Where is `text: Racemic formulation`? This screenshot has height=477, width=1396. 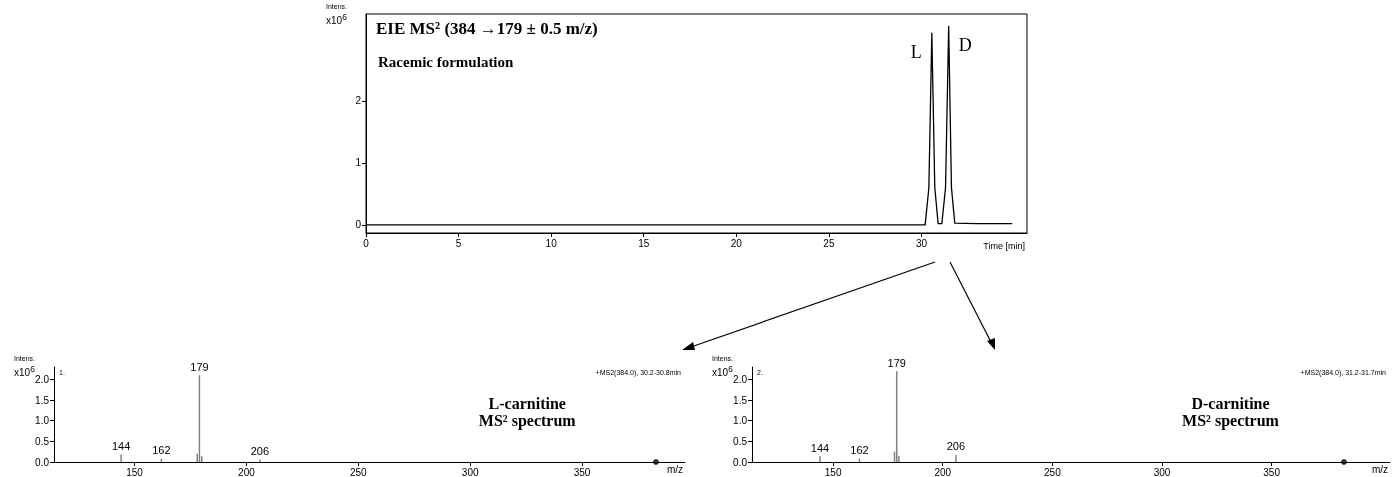 text: Racemic formulation is located at coordinates (446, 61).